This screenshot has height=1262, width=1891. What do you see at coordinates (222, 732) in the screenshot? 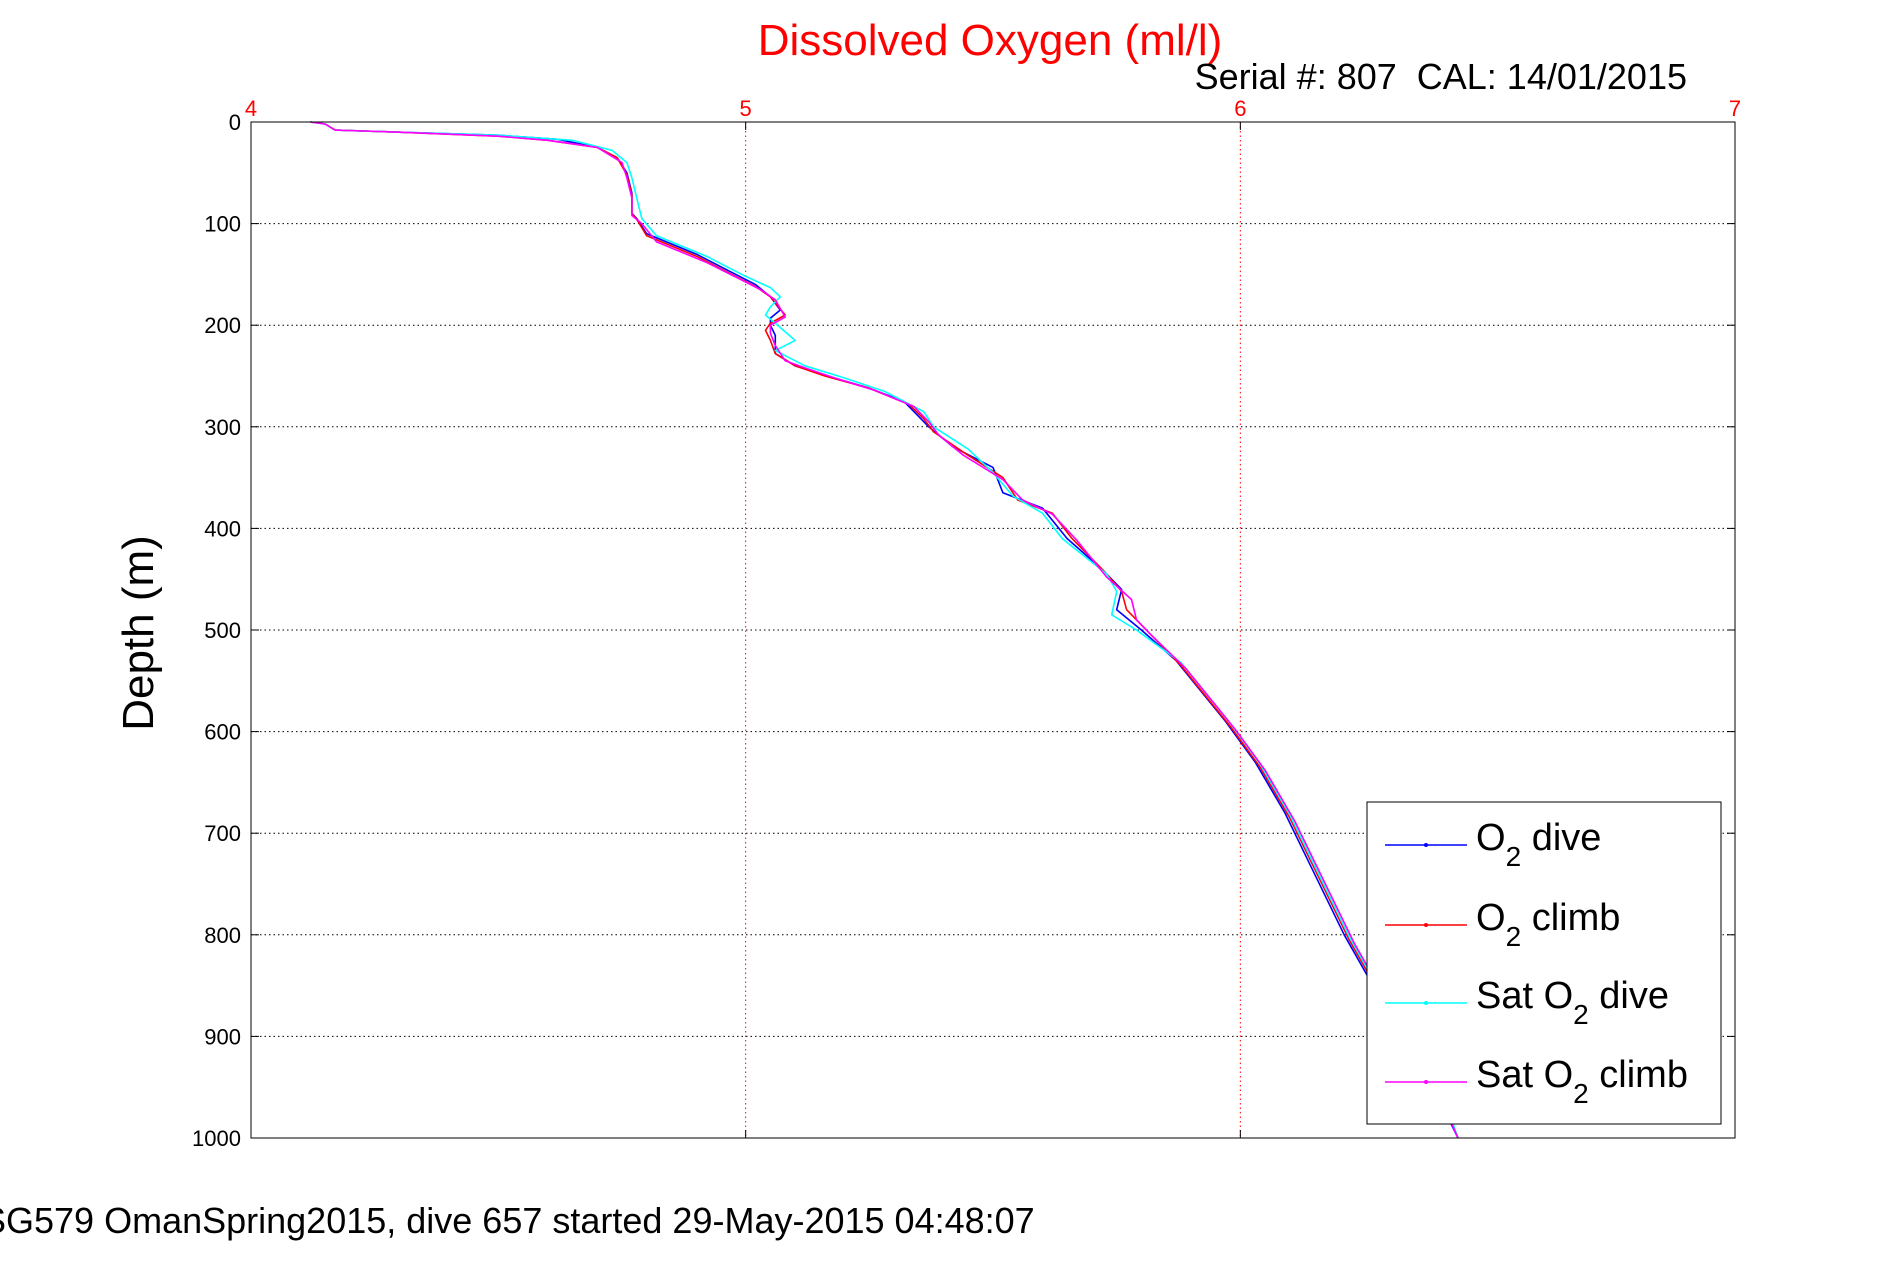
I see `y-tick-label: 600` at bounding box center [222, 732].